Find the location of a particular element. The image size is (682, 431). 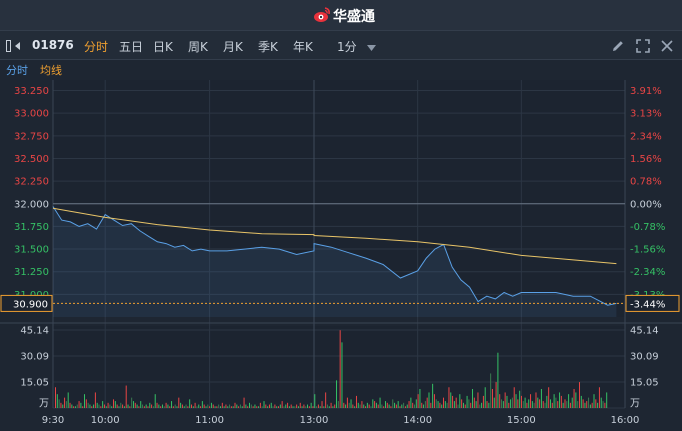

tab-monthly-k: 月K is located at coordinates (233, 47).